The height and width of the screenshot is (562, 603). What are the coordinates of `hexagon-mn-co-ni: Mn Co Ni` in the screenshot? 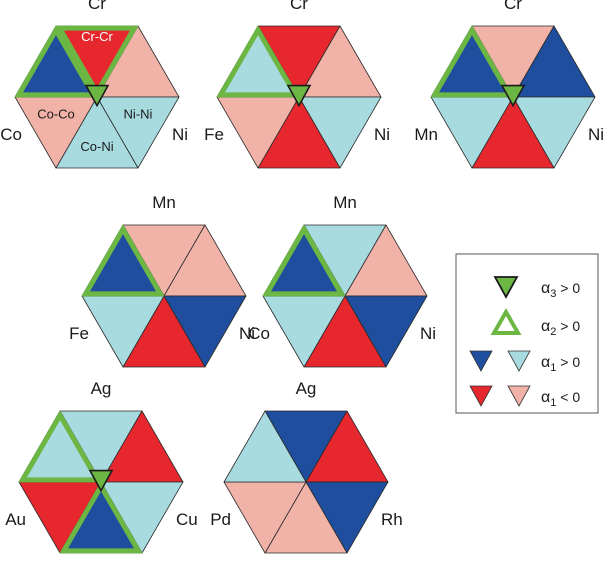 It's located at (342, 280).